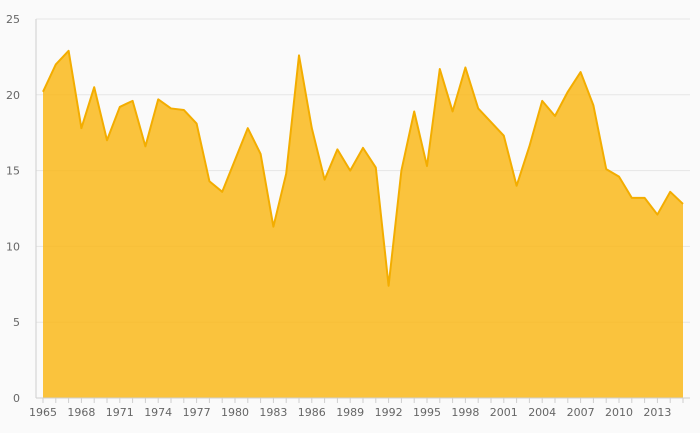 The height and width of the screenshot is (433, 700). Describe the element at coordinates (120, 412) in the screenshot. I see `x-tick-label-1971: 1971` at that location.